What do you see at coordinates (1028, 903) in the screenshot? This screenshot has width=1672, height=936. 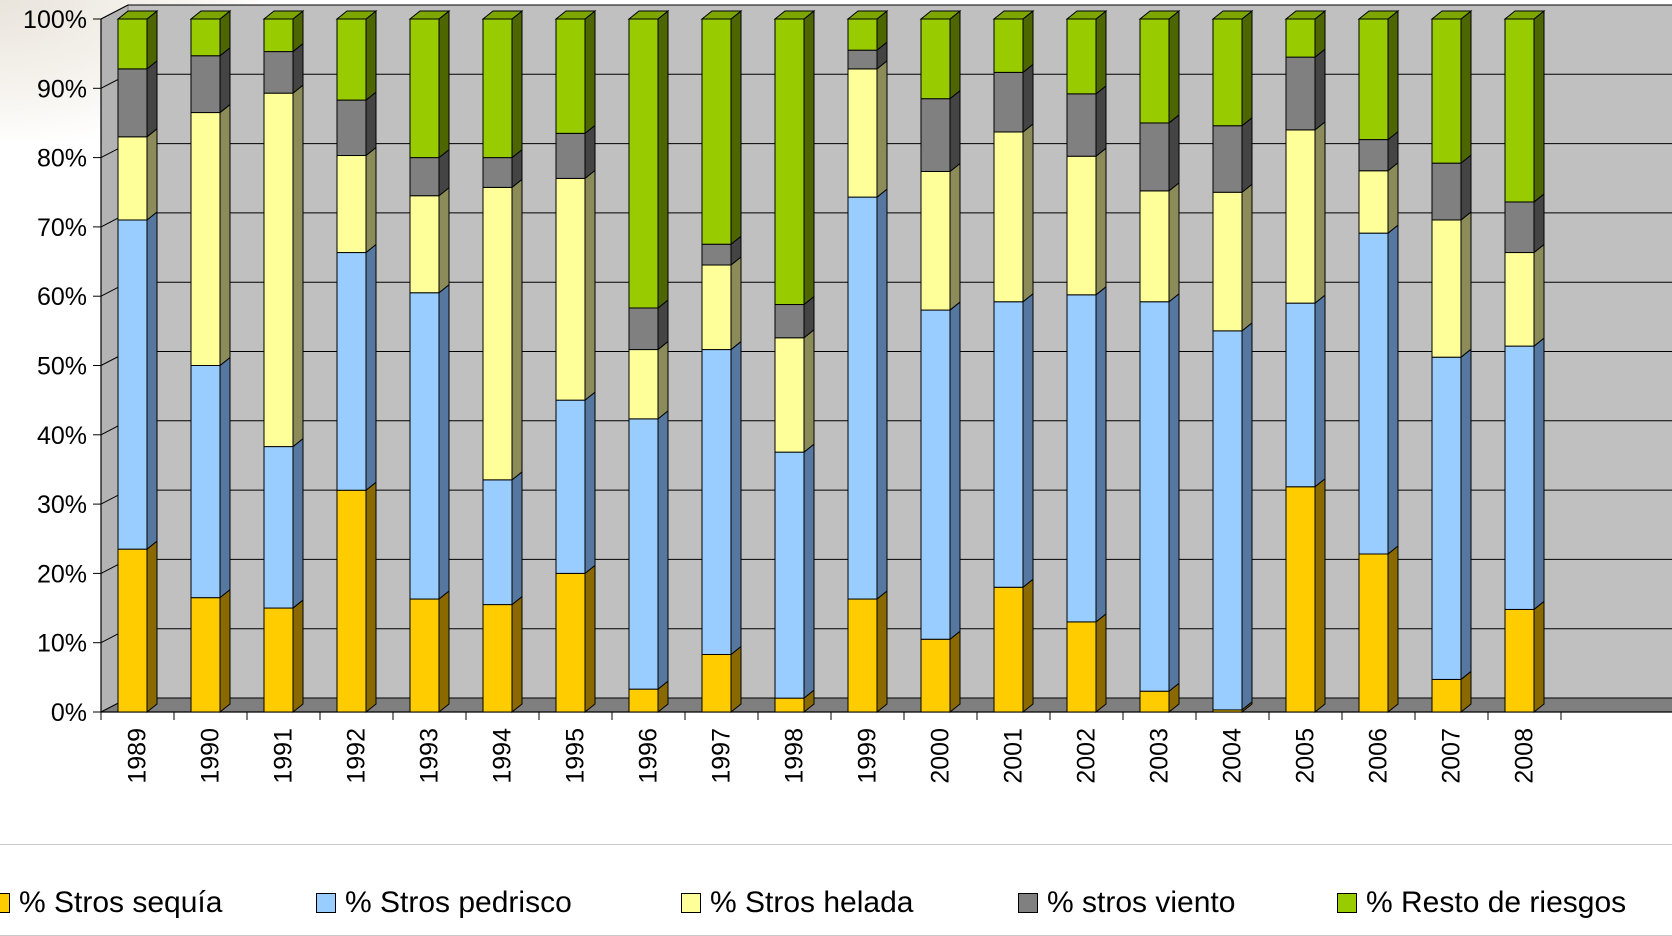 I see `legend-swatch-viento` at bounding box center [1028, 903].